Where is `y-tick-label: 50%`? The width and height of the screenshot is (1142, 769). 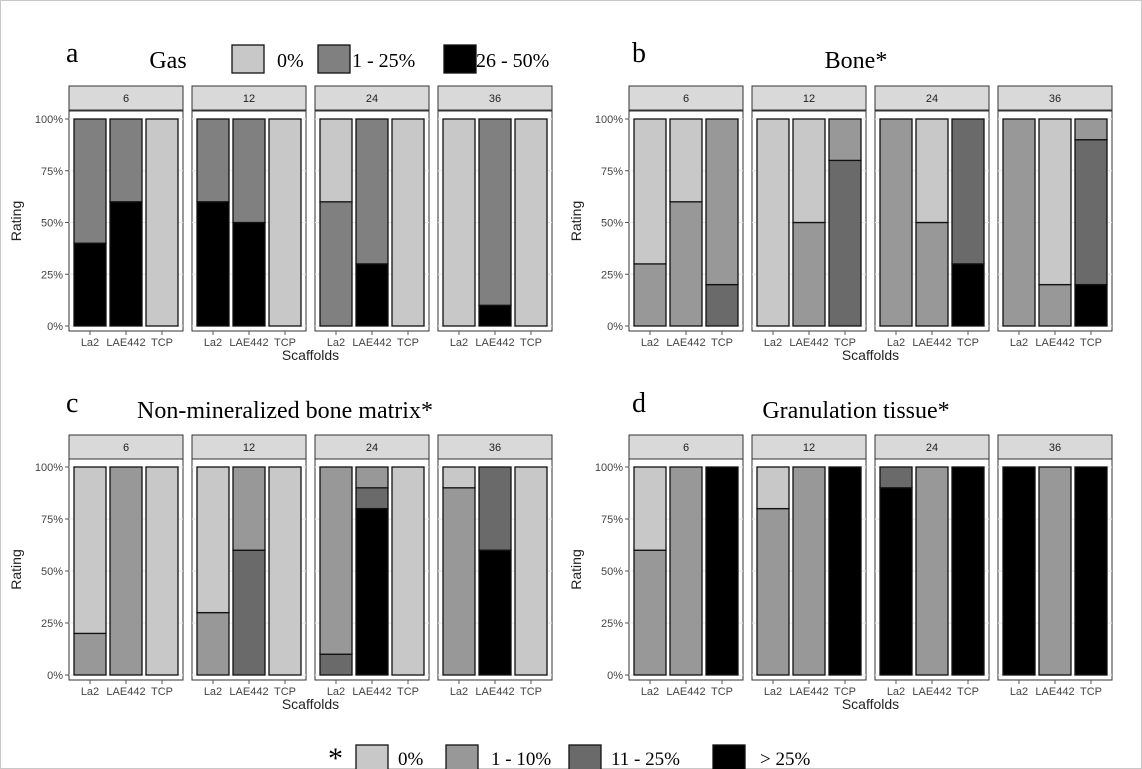 y-tick-label: 50% is located at coordinates (52, 224).